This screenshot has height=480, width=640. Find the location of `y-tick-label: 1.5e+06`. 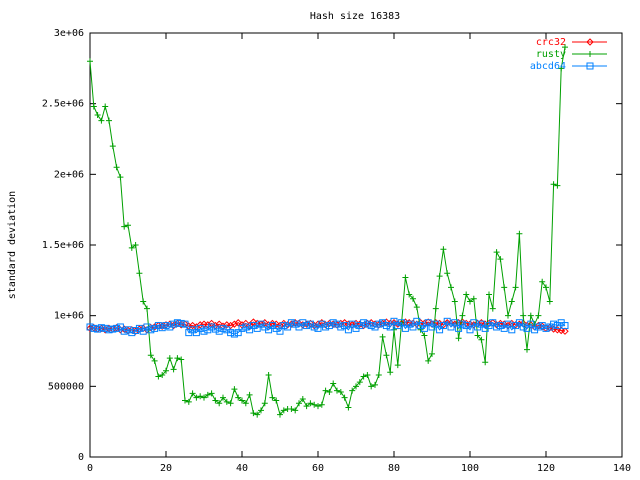

y-tick-label: 1.5e+06 is located at coordinates (63, 245).